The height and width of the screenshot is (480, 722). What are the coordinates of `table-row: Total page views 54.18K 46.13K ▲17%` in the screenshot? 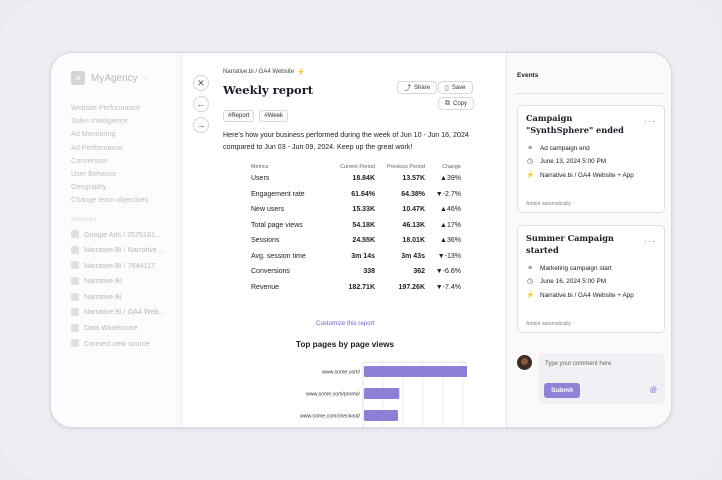 It's located at (356, 226).